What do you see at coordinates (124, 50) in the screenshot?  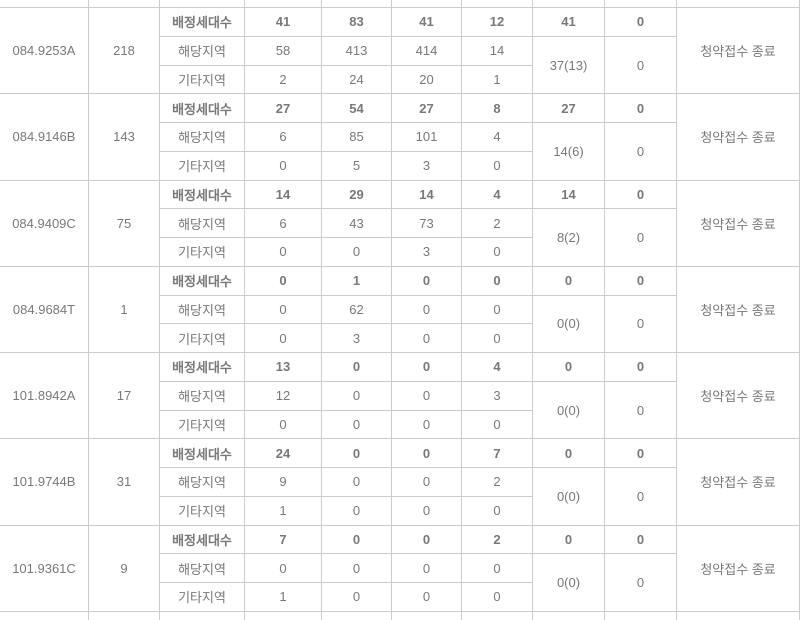 I see `supply-total: 218` at bounding box center [124, 50].